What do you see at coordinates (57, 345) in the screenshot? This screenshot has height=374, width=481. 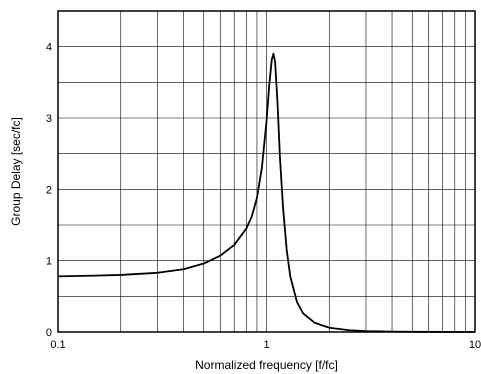 I see `x-tick-label: 0.1` at bounding box center [57, 345].